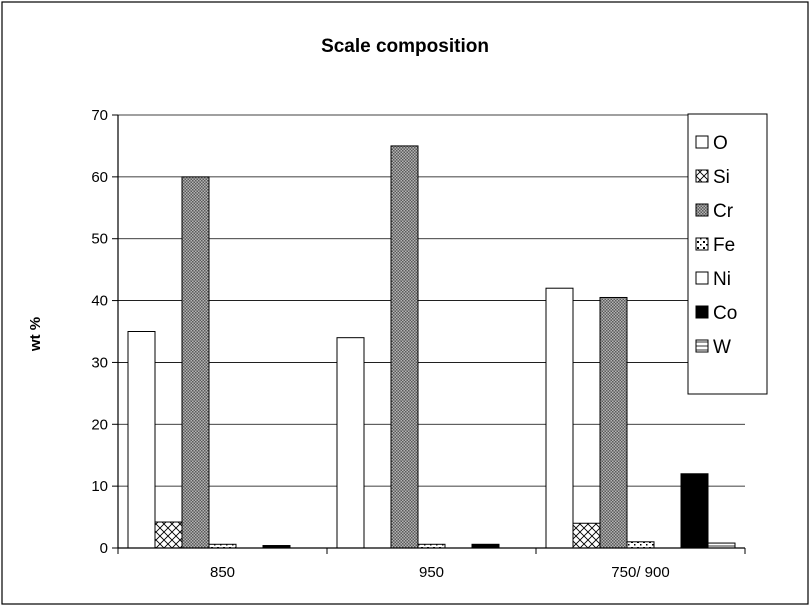  What do you see at coordinates (431, 572) in the screenshot?
I see `x-tick-label: 950` at bounding box center [431, 572].